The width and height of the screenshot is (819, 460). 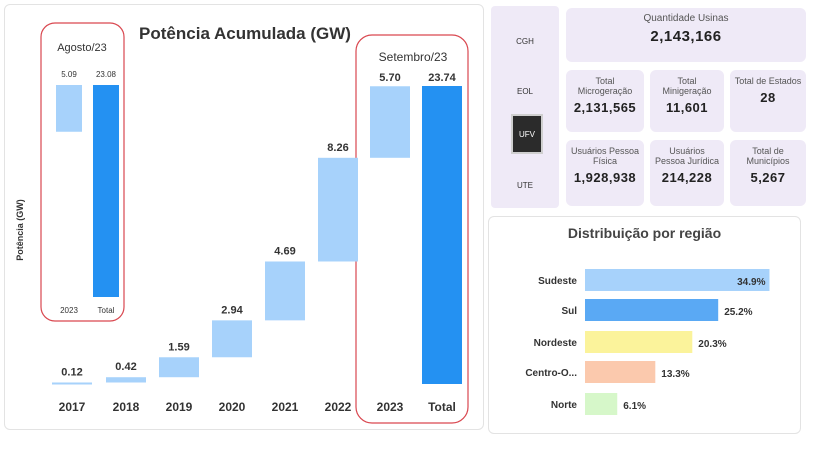 What do you see at coordinates (687, 107) in the screenshot?
I see `card-value: 11,601` at bounding box center [687, 107].